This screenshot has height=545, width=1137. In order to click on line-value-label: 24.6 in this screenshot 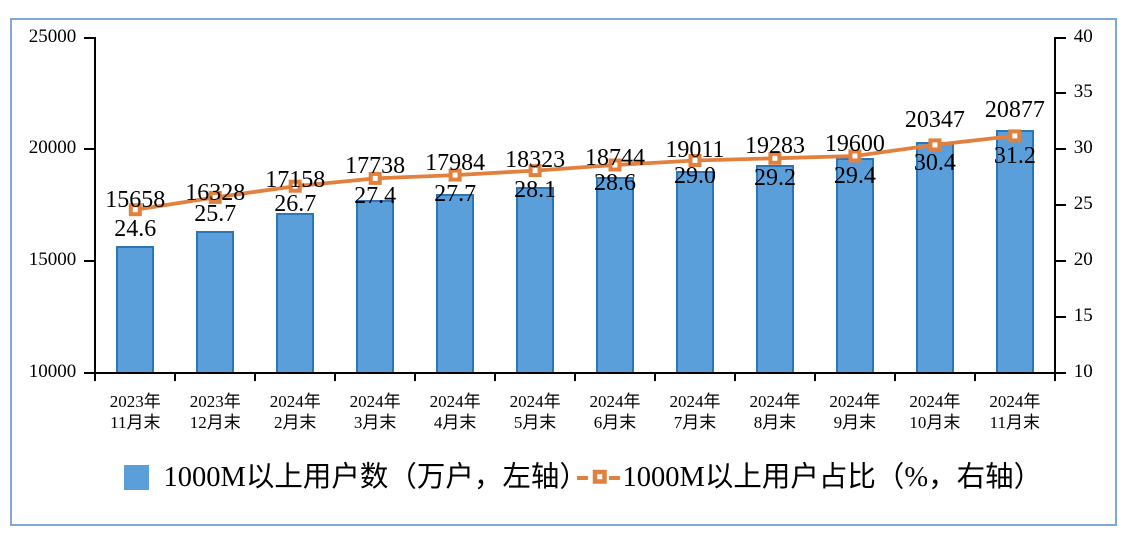, I will do `click(135, 228)`.